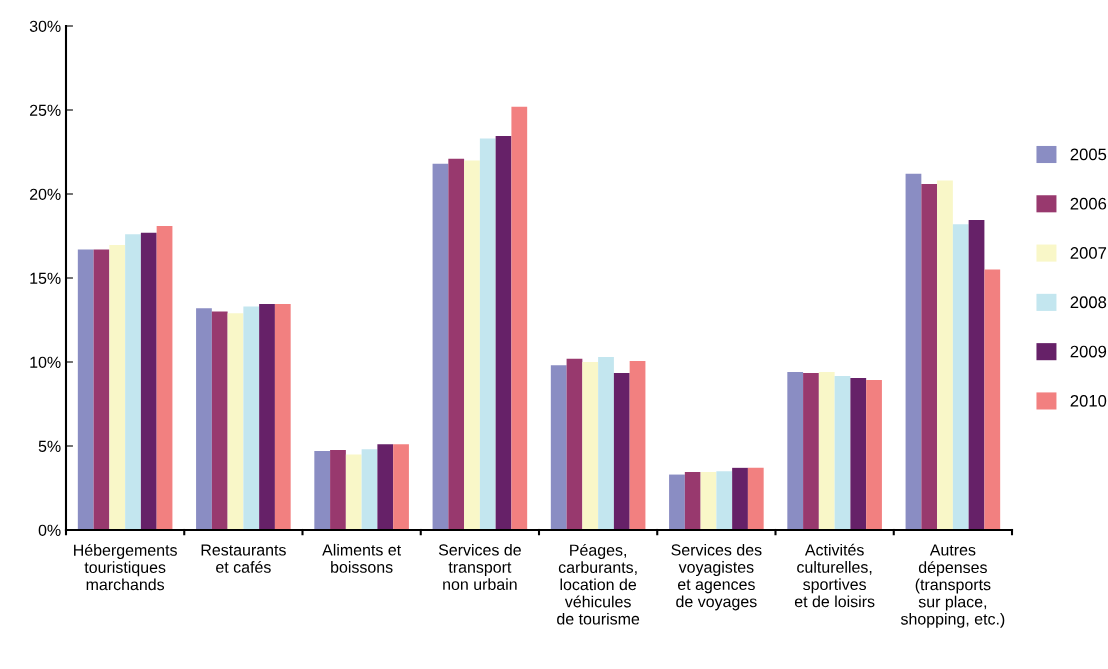 Image resolution: width=1108 pixels, height=669 pixels. What do you see at coordinates (45, 110) in the screenshot?
I see `y-tick-label: 25%` at bounding box center [45, 110].